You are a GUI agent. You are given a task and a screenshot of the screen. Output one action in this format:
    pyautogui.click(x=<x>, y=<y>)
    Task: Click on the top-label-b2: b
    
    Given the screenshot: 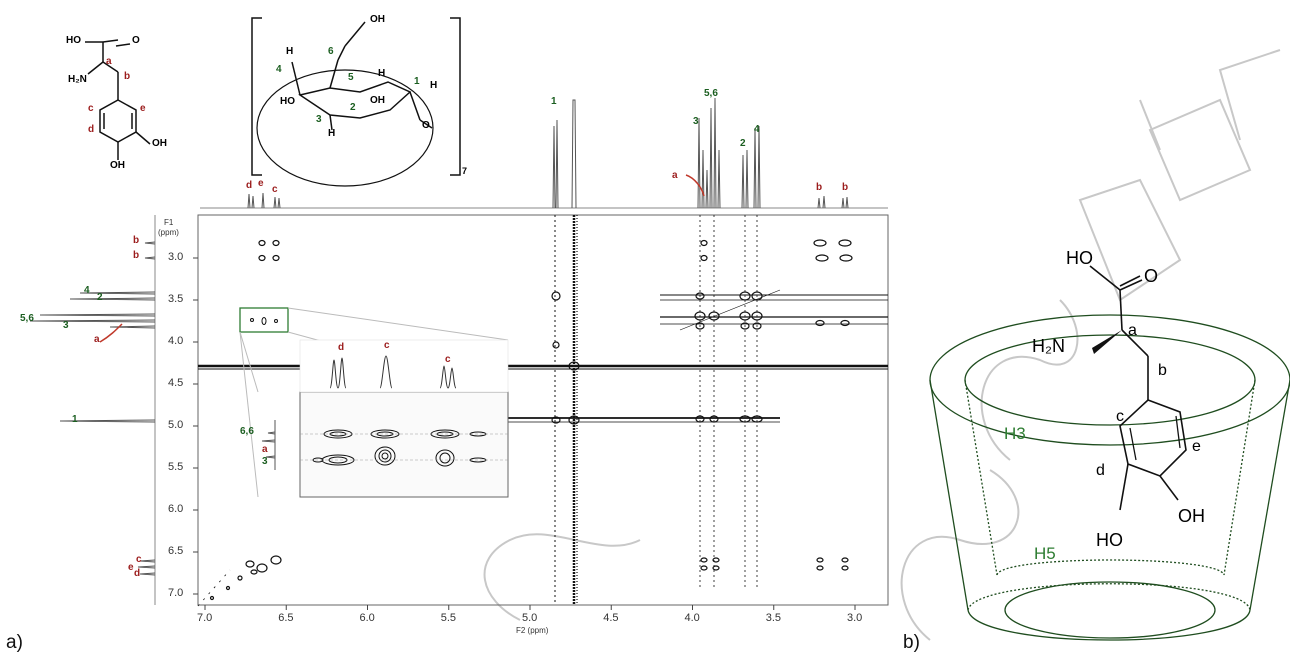 What is the action you would take?
    pyautogui.click(x=845, y=187)
    